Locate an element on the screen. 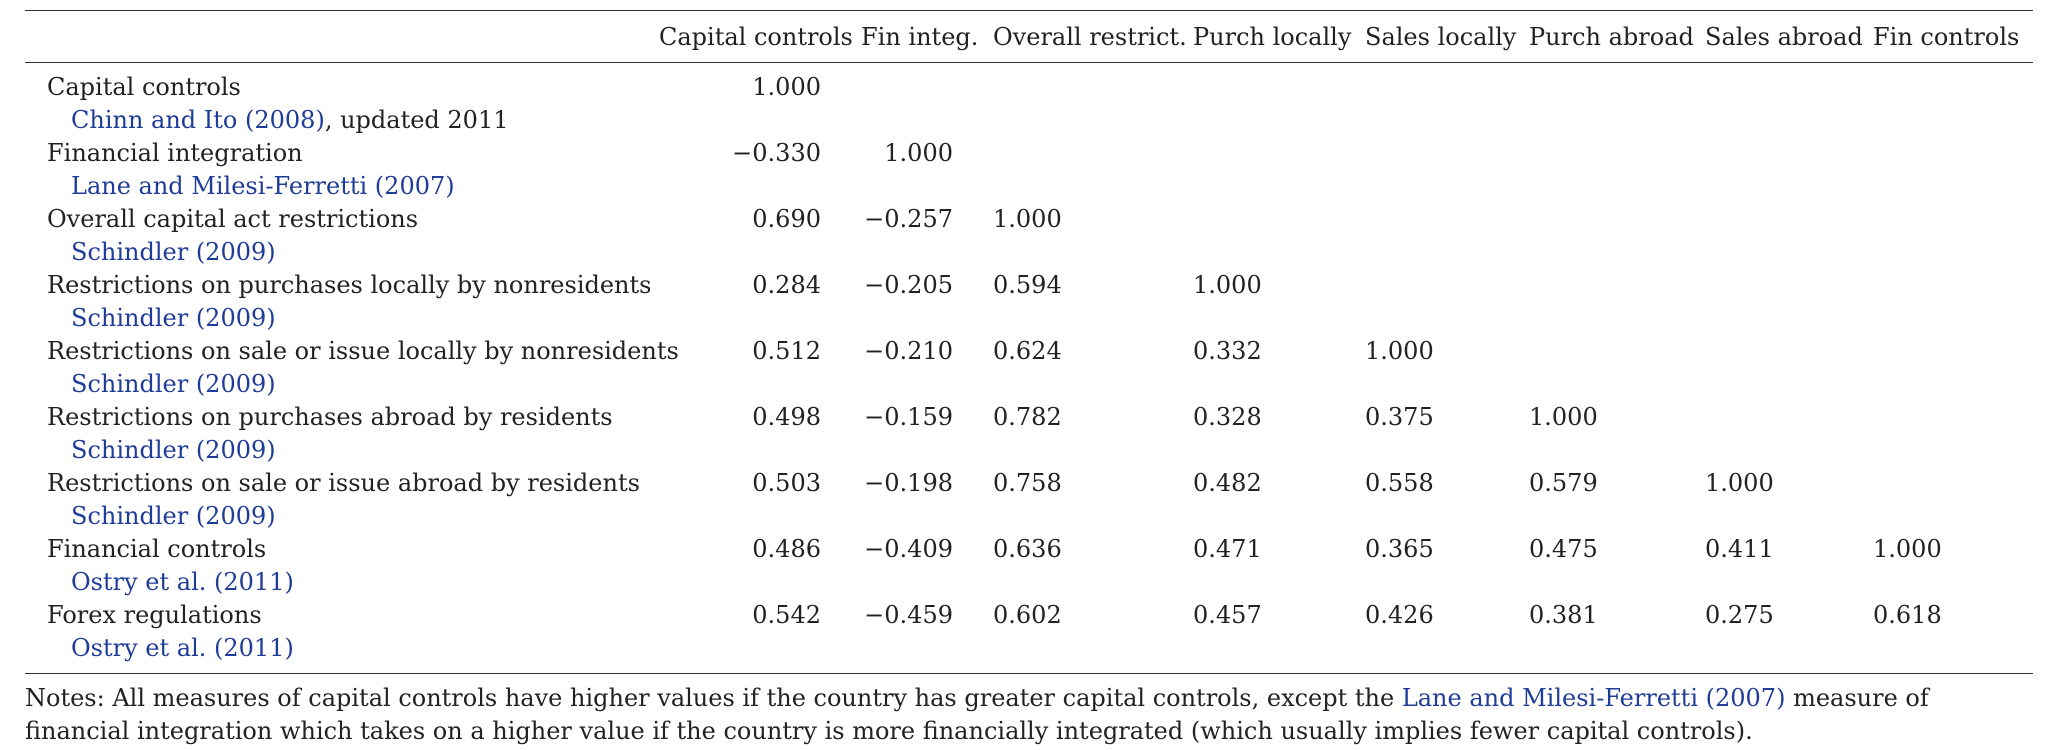 The image size is (2054, 750). row-label-cell: Financial controls Ostry et al. (2011) is located at coordinates (342, 566).